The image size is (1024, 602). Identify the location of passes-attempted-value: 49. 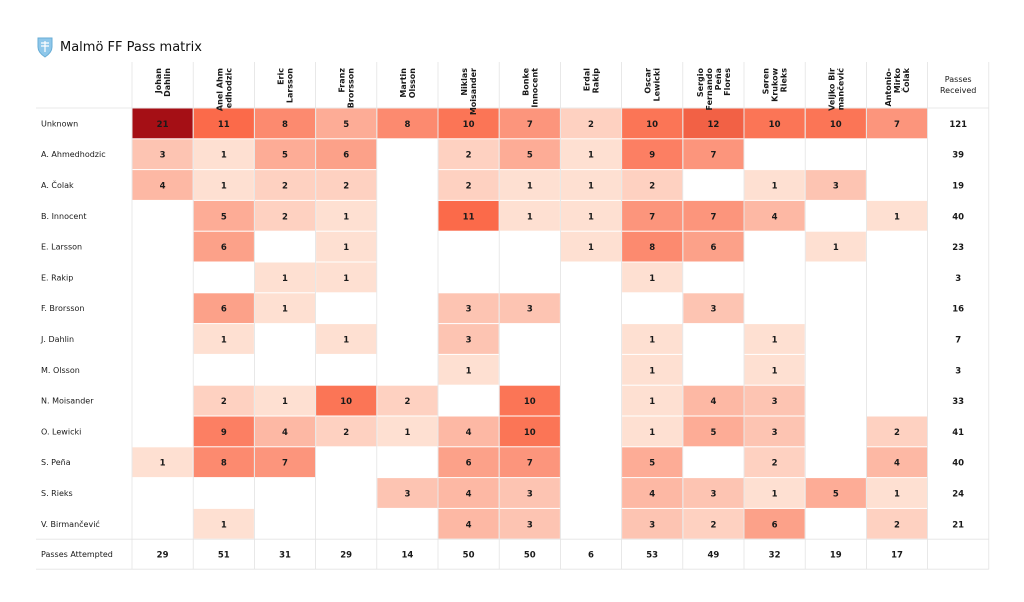
(713, 556).